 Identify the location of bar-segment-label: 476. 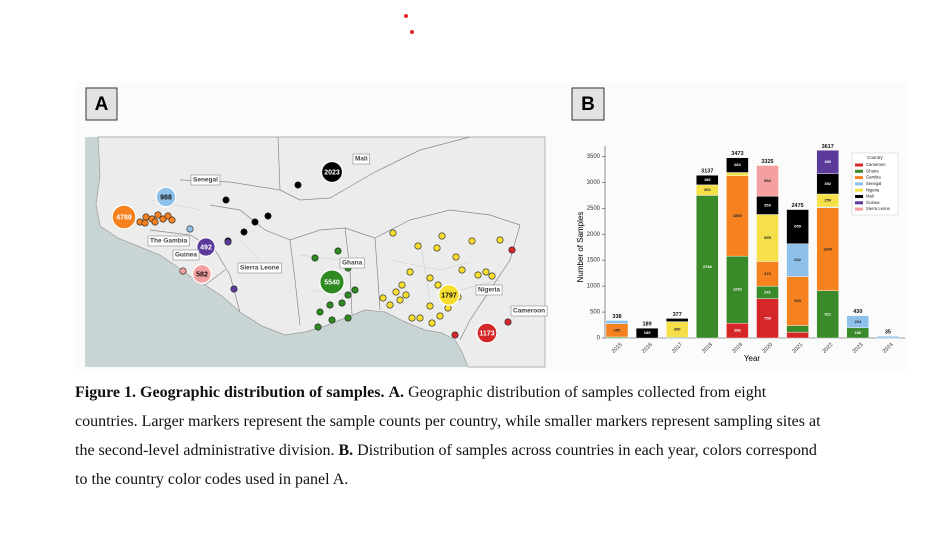
(767, 273).